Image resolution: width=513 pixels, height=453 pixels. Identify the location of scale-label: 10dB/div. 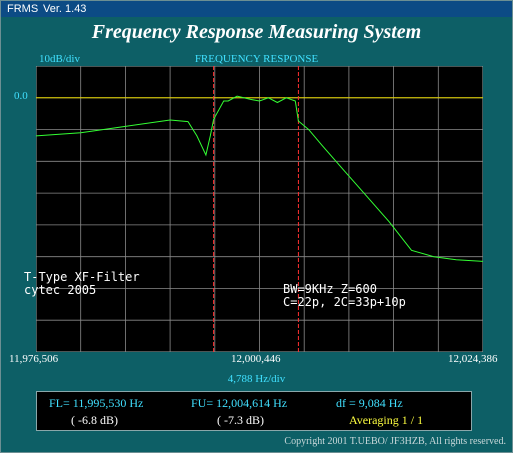
(59, 59).